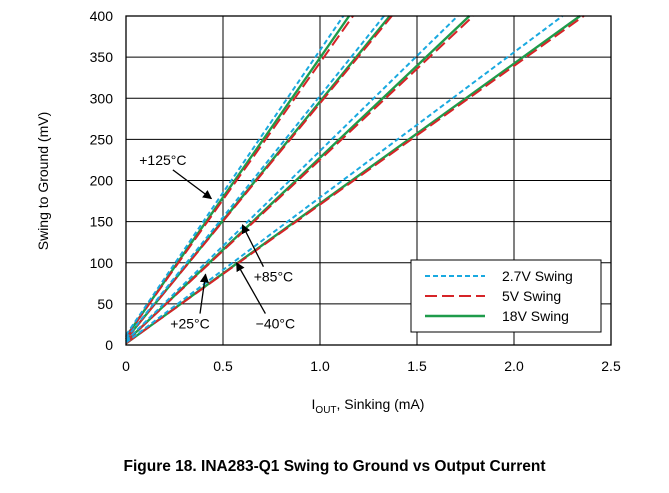 The image size is (669, 493). I want to click on temperature-annotations: +125°C +85°C +25°C −40°C, so click(217, 242).